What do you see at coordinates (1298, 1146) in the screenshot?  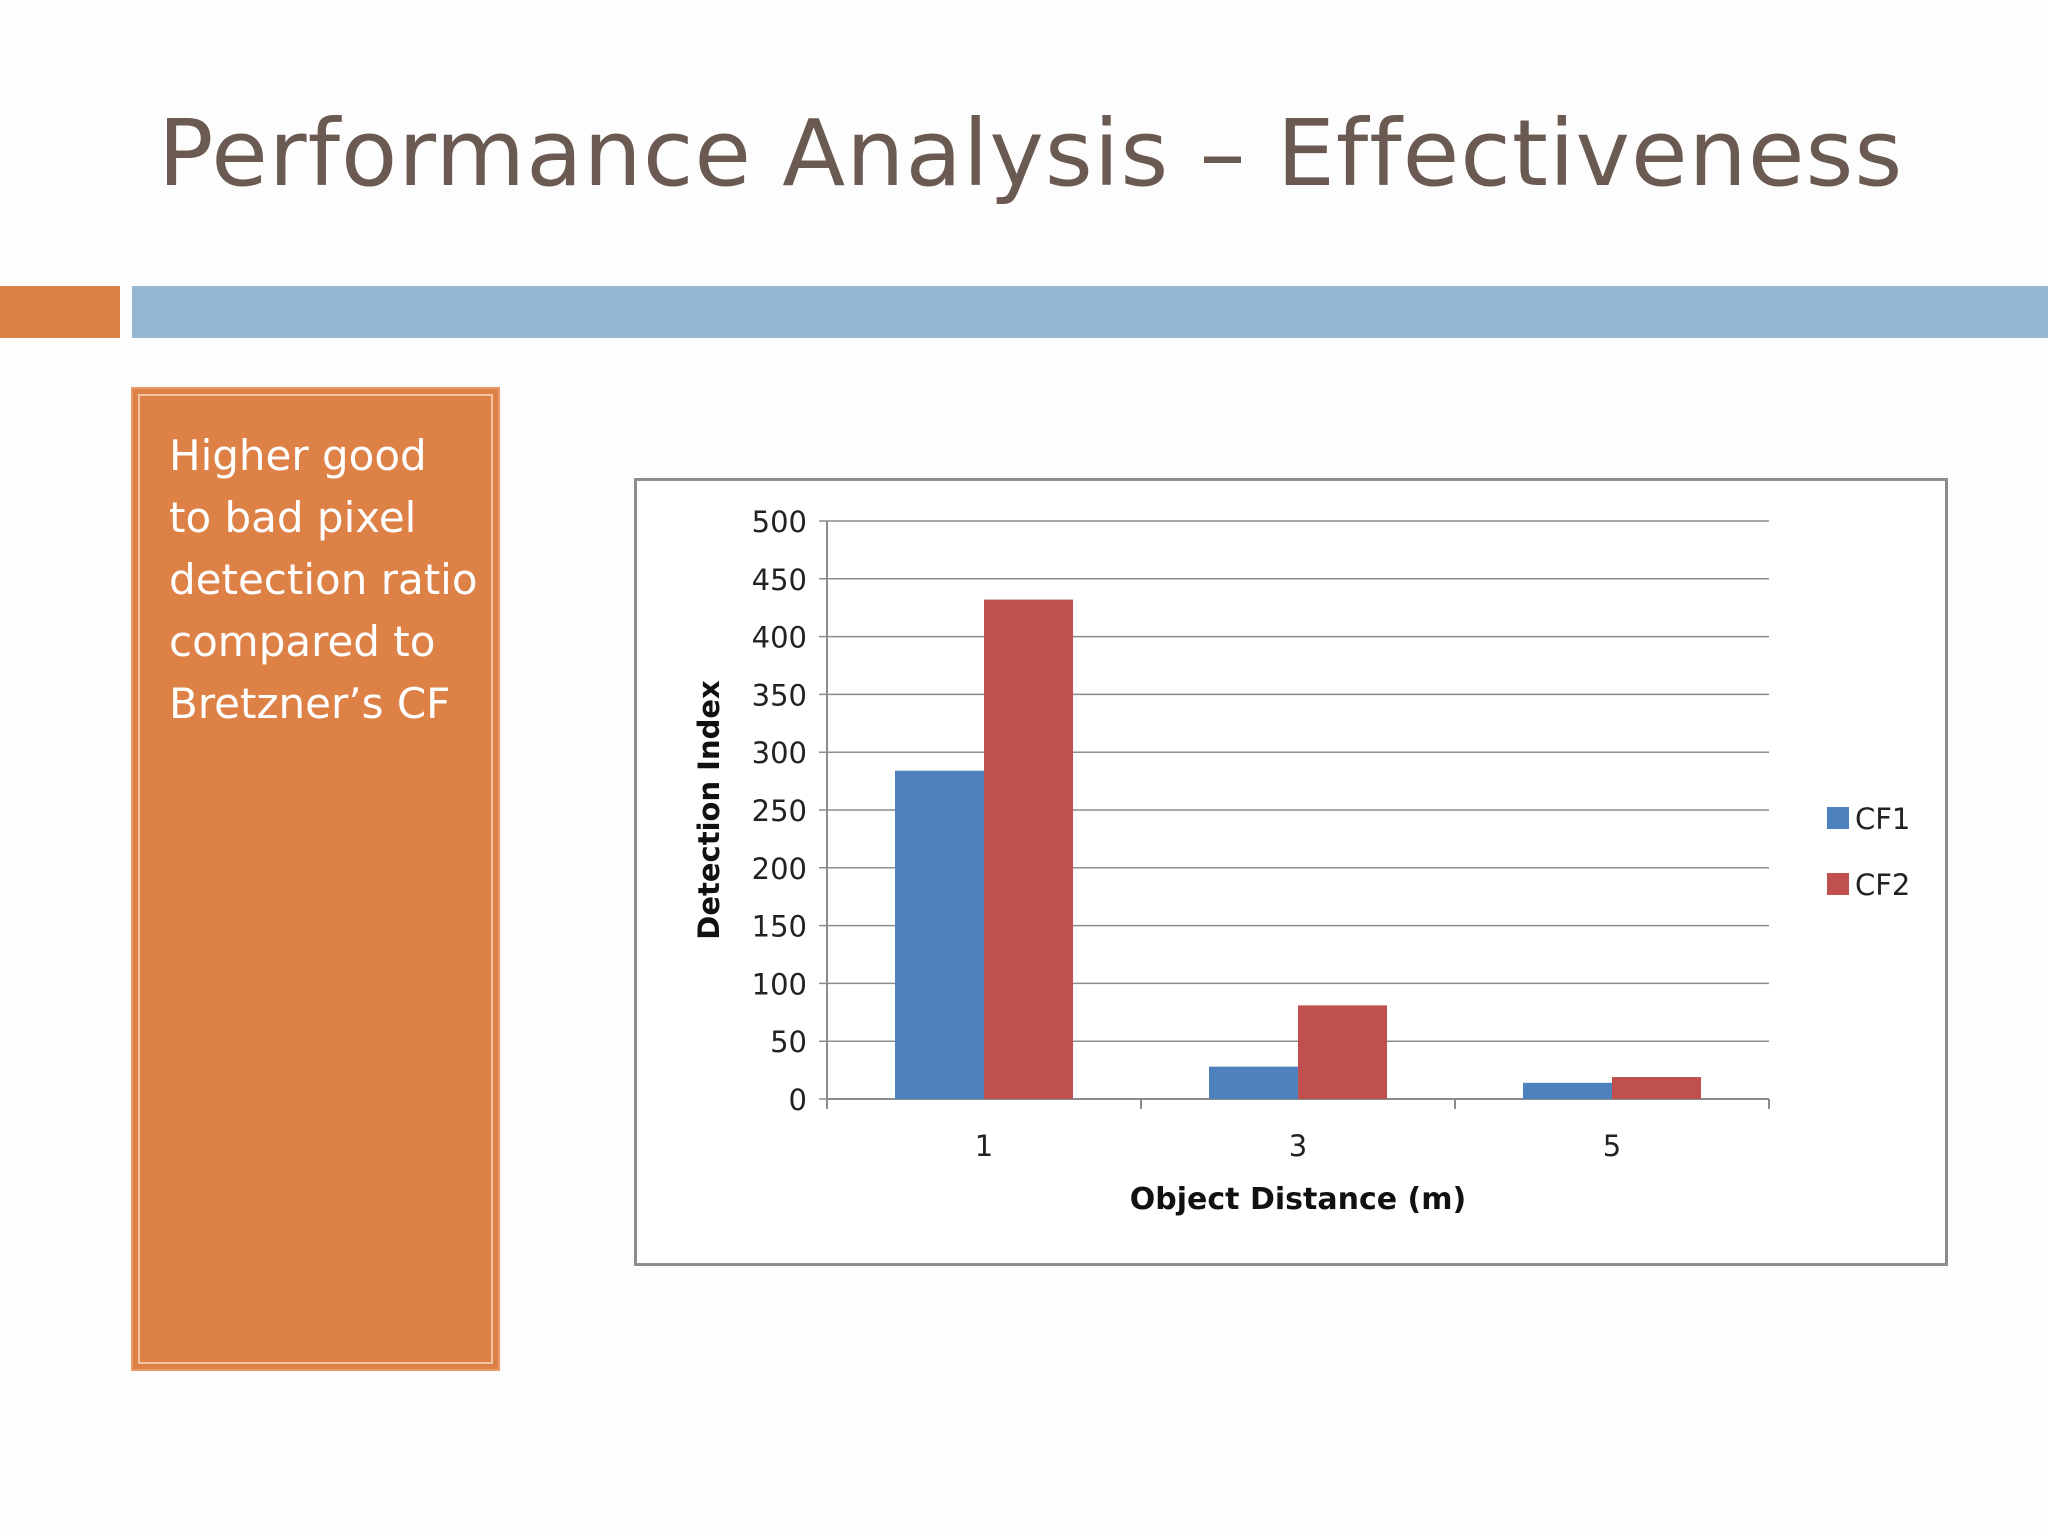 I see `x-tick-label: 3` at bounding box center [1298, 1146].